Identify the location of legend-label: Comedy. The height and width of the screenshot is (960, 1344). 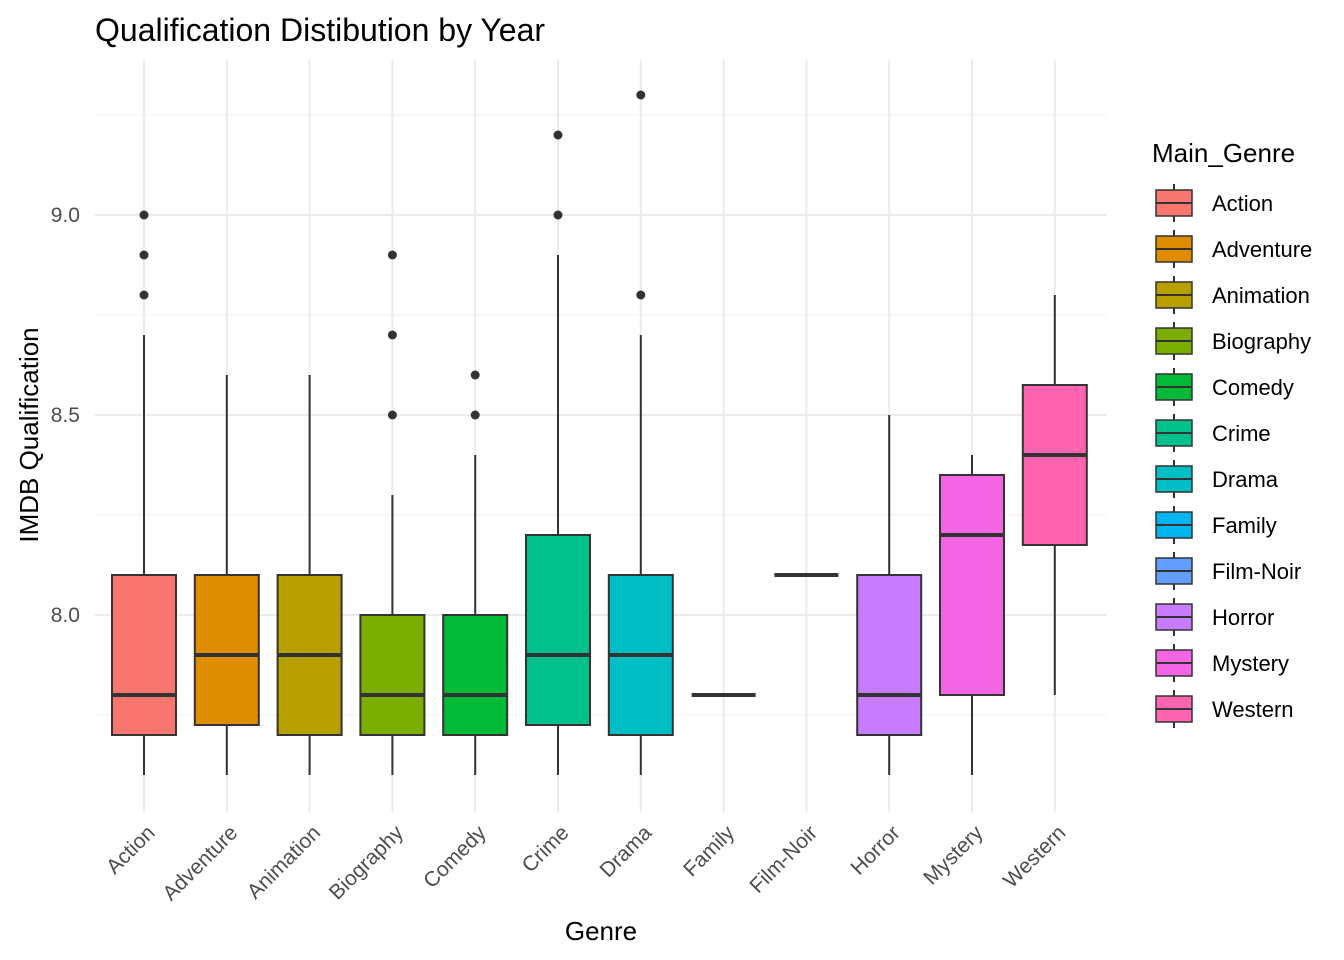
(1253, 387).